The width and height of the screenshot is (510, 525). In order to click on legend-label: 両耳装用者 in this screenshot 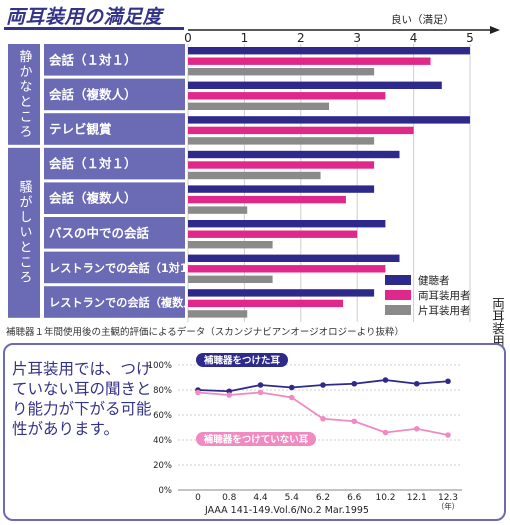, I will do `click(444, 295)`.